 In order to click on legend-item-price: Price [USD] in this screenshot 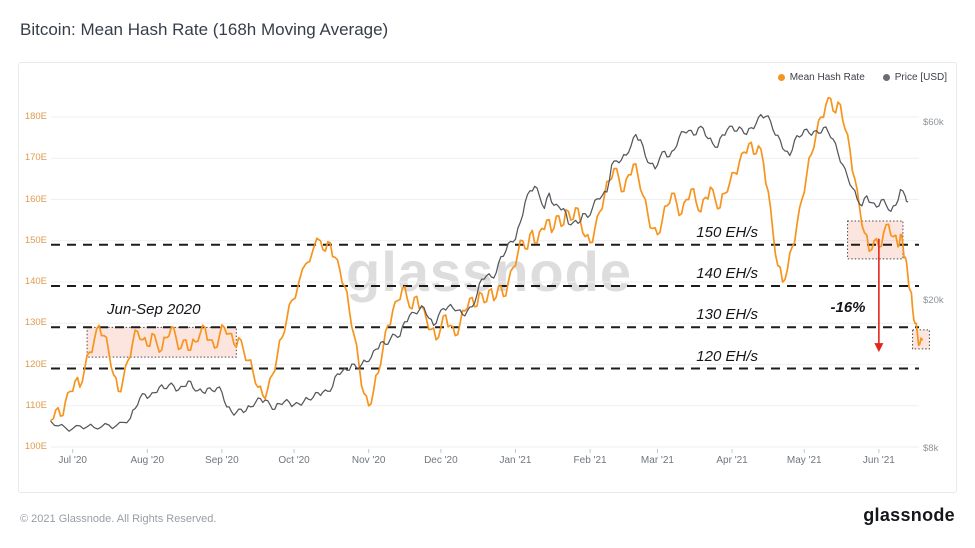, I will do `click(914, 77)`.